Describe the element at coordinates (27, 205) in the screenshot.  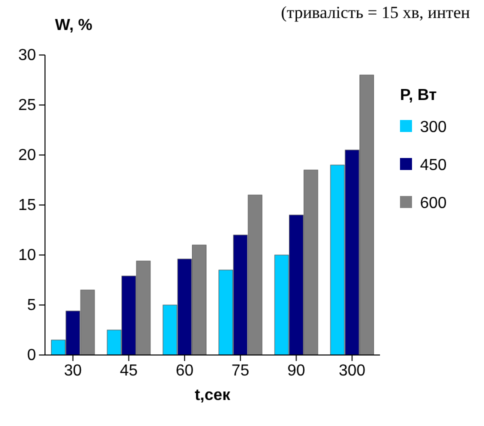
I see `y-tick-label: 15` at that location.